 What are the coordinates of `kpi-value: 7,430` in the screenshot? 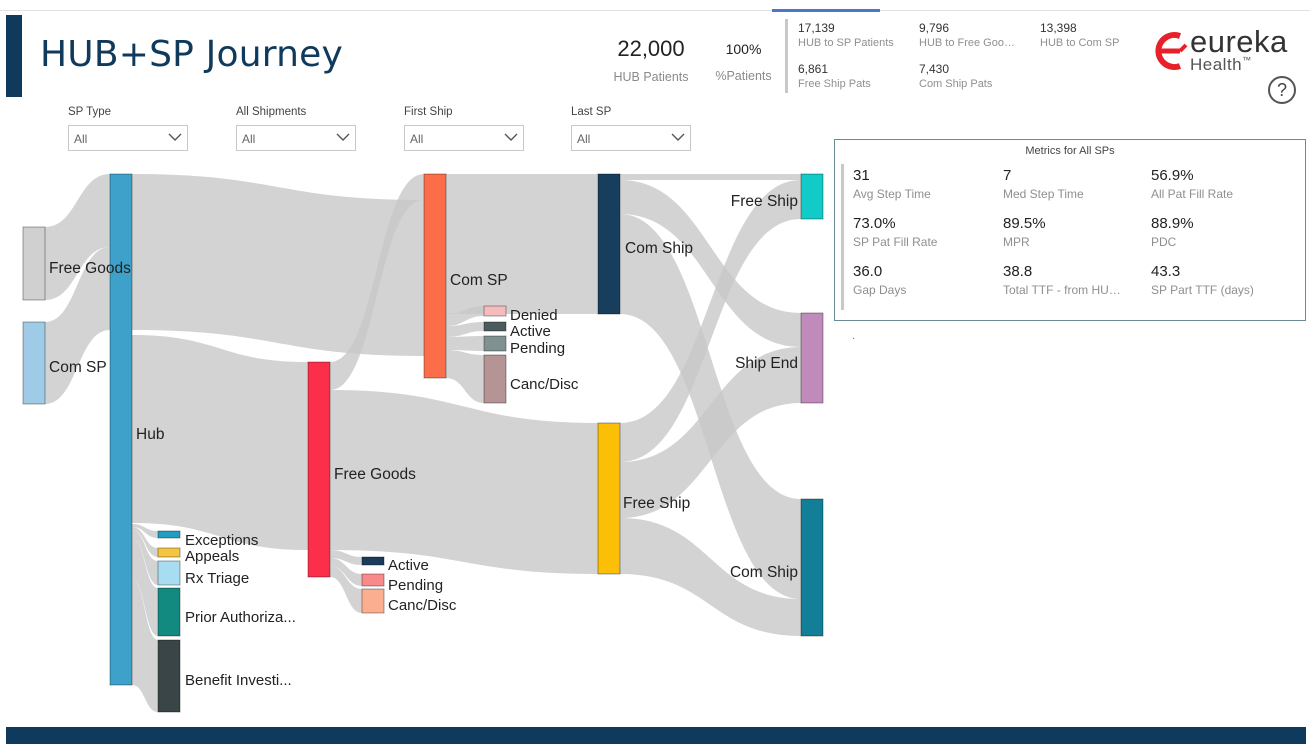 It's located at (934, 69).